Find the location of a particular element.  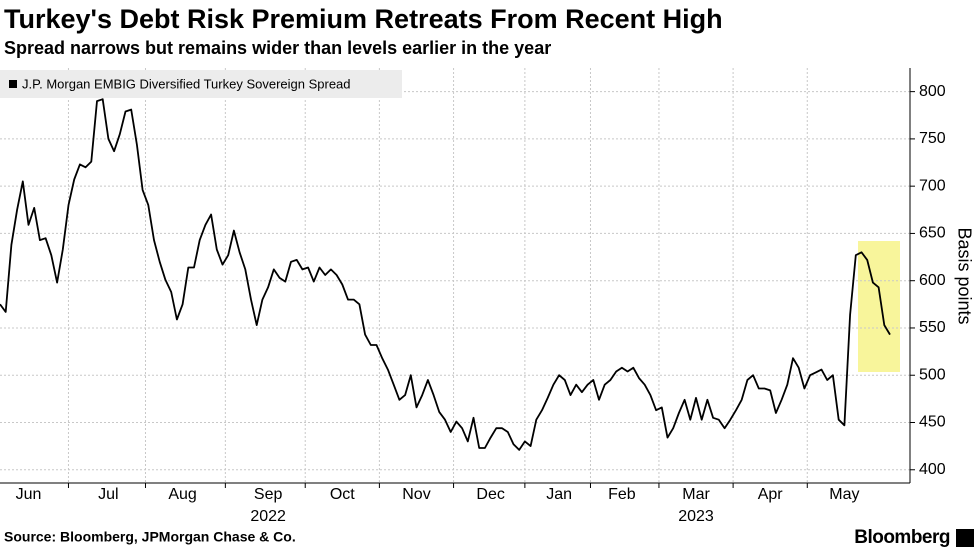

x-tick-label: Feb is located at coordinates (622, 494).